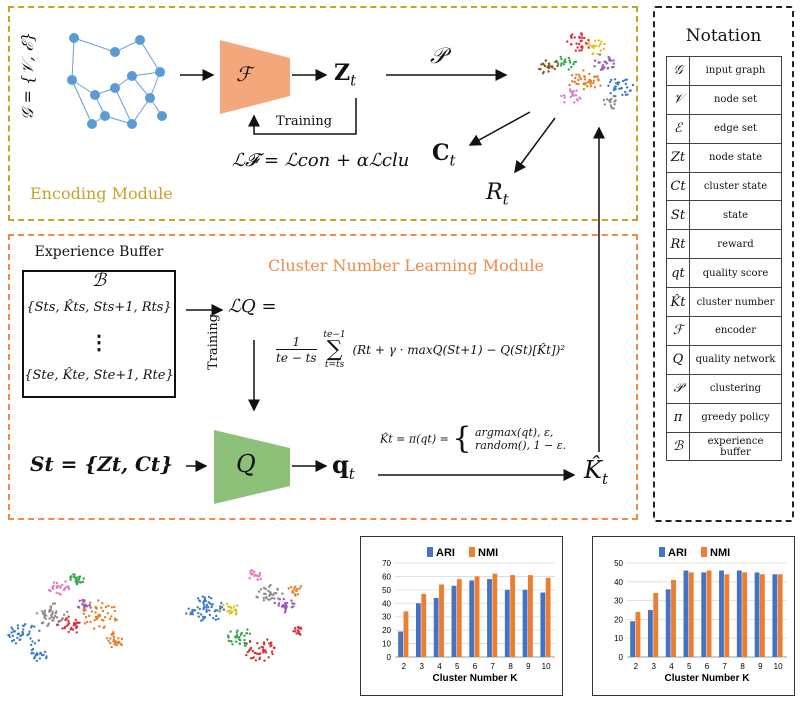 The width and height of the screenshot is (800, 703). What do you see at coordinates (678, 244) in the screenshot?
I see `notation-symbol: Rt` at bounding box center [678, 244].